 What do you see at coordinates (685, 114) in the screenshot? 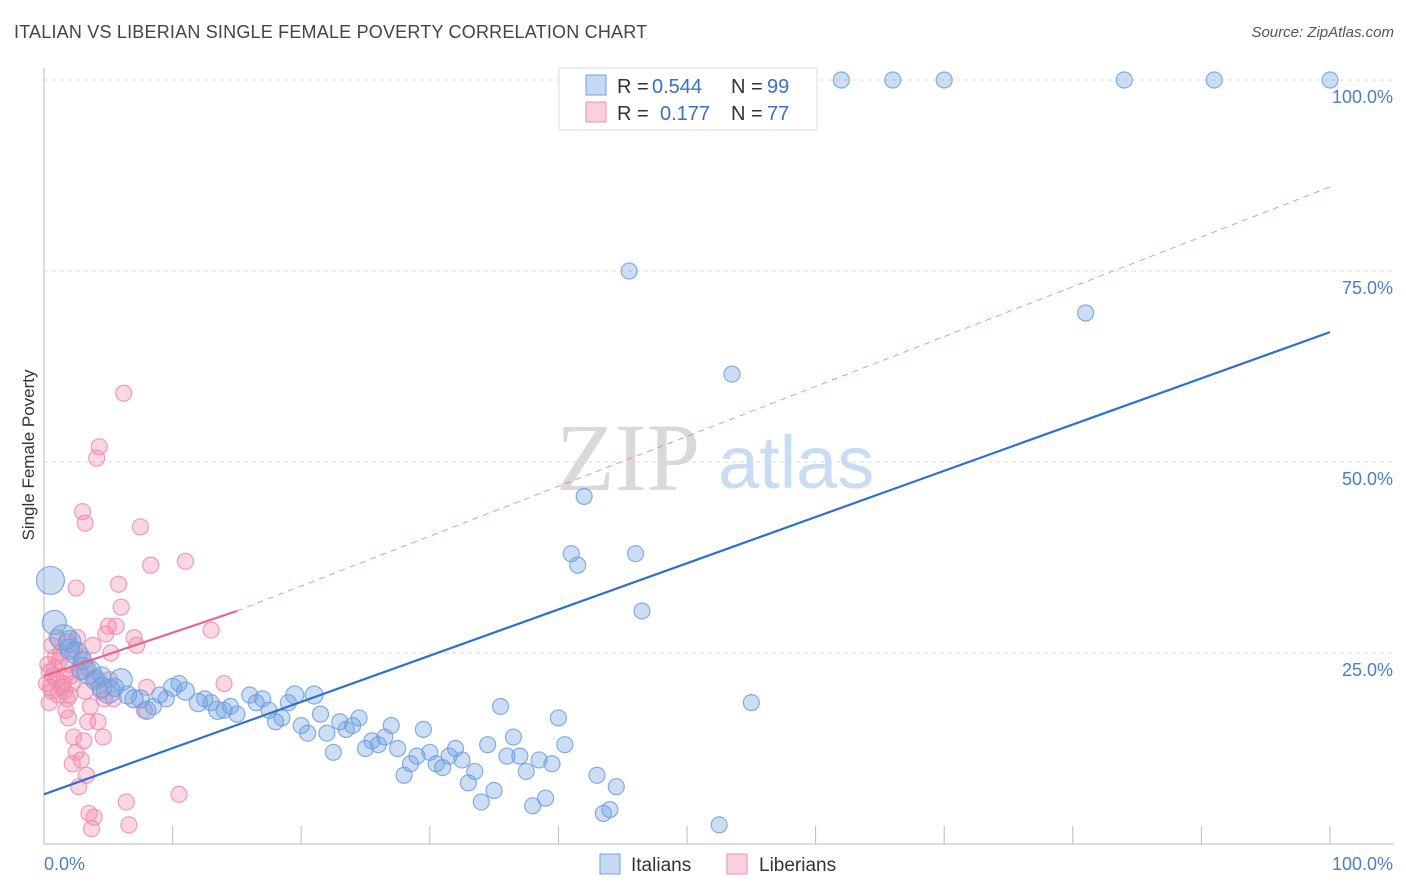
I see `legend-r-liberians: 0.177` at bounding box center [685, 114].